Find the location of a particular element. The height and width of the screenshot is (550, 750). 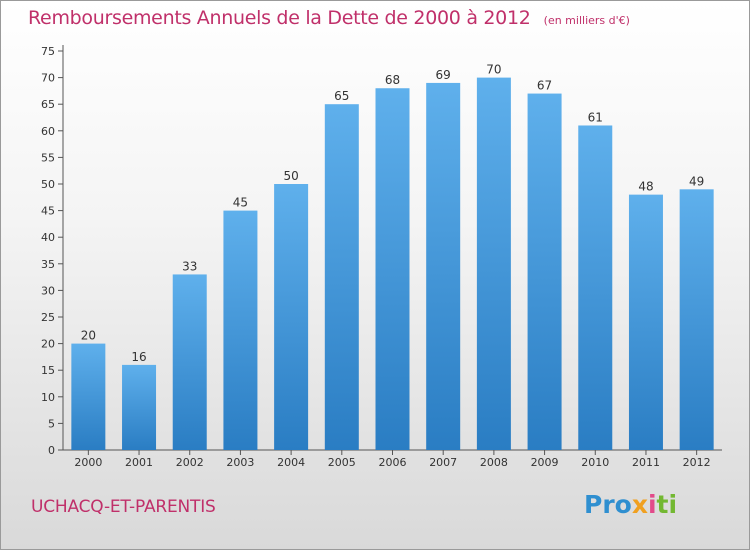

y-tick-label: 30 is located at coordinates (48, 290).